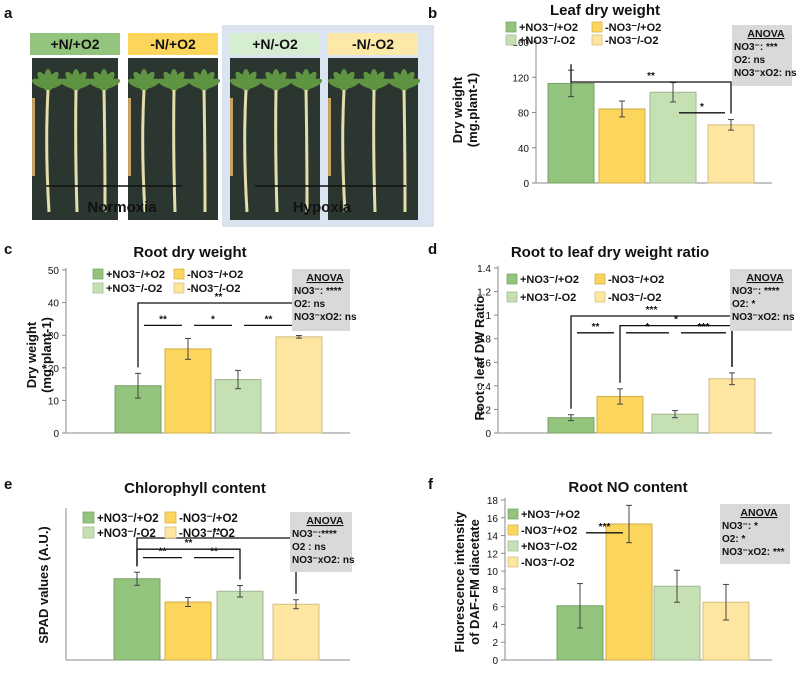 The height and width of the screenshot is (679, 800). I want to click on y-tick-label: 2, so click(495, 643).